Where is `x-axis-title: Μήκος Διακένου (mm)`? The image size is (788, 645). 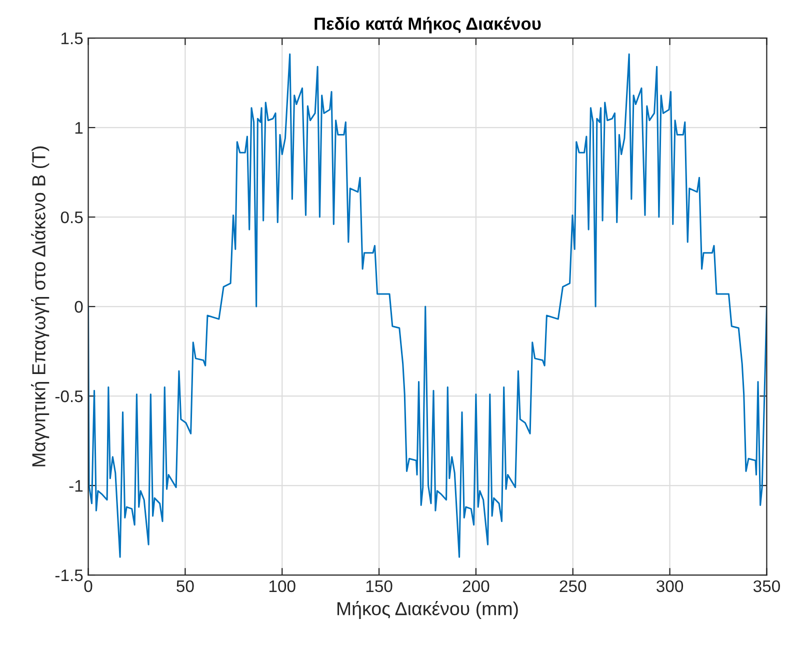
x-axis-title: Μήκος Διακένου (mm) is located at coordinates (427, 609).